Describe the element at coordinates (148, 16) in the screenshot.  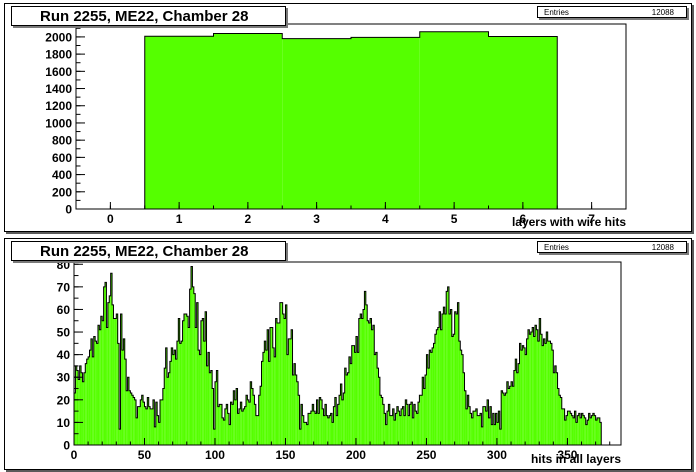
I see `panel-title: Run 2255, ME22, Chamber 28` at that location.